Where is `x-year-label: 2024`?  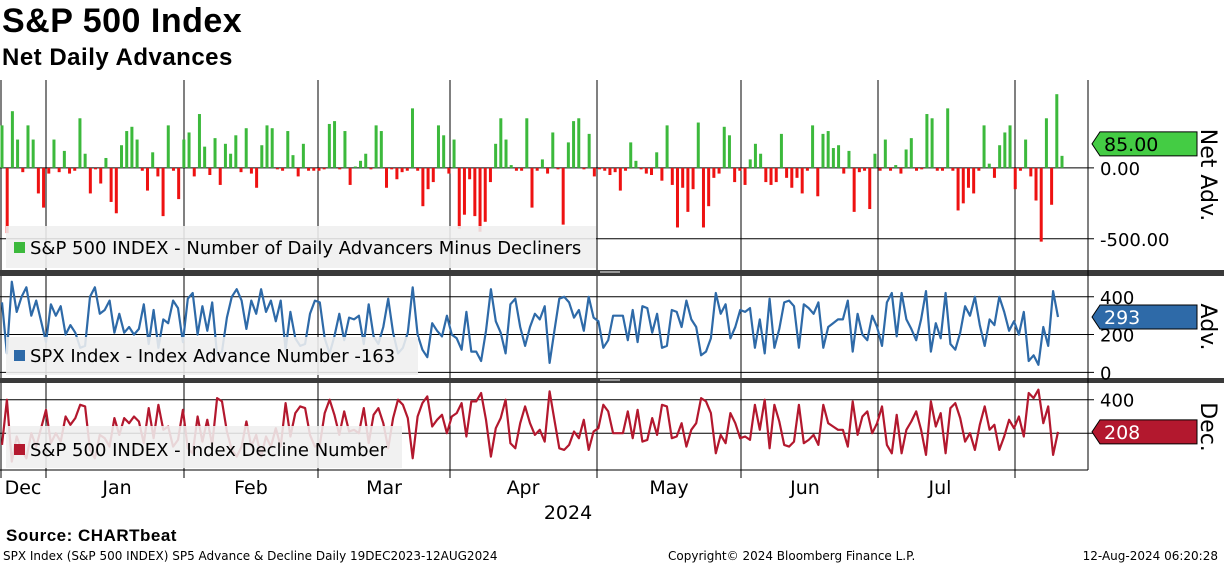
x-year-label: 2024 is located at coordinates (568, 513).